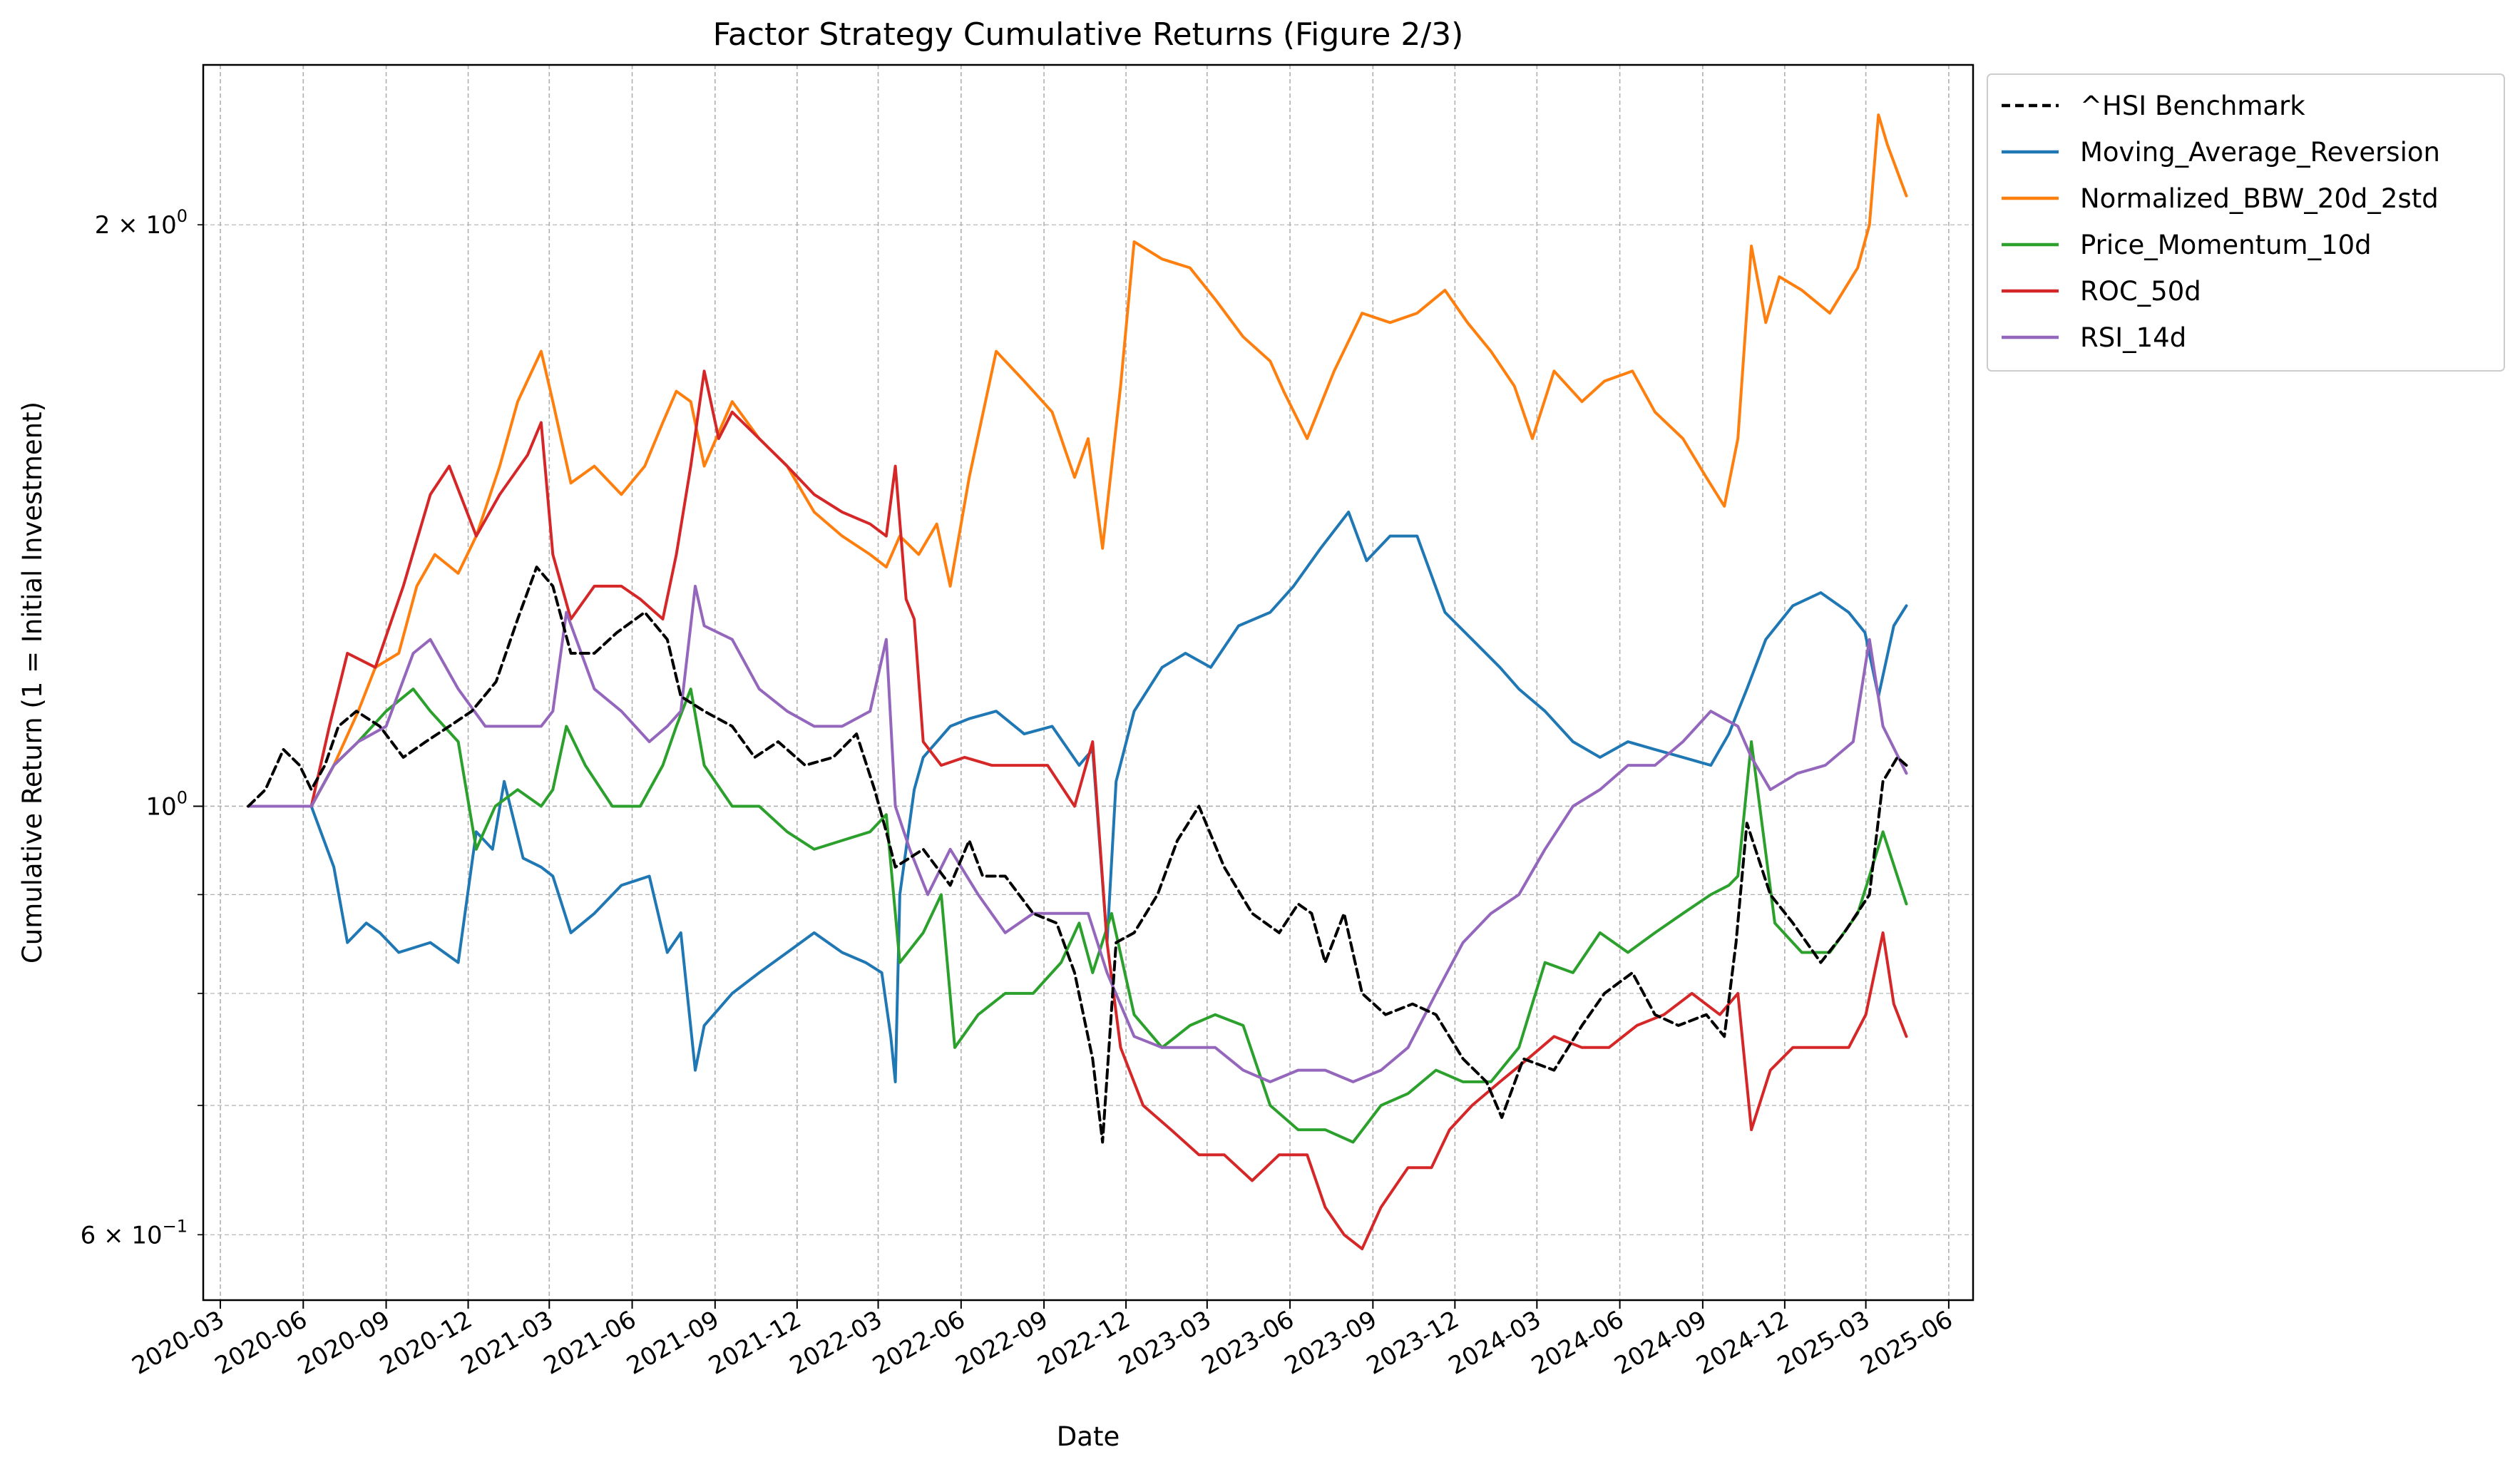 Image resolution: width=2520 pixels, height=1477 pixels. Describe the element at coordinates (2192, 106) in the screenshot. I see `legend-label: ^HSI Benchmark` at that location.